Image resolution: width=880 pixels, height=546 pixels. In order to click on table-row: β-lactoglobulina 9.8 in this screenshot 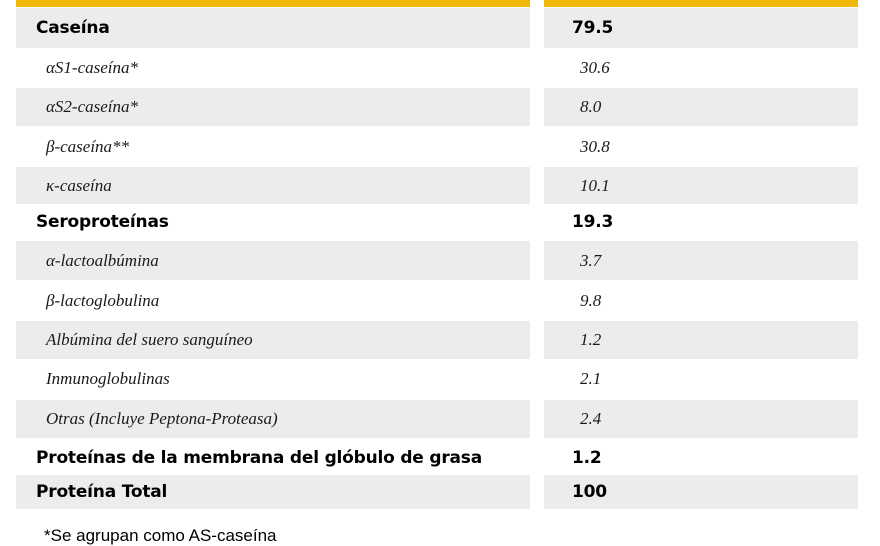, I will do `click(440, 300)`.